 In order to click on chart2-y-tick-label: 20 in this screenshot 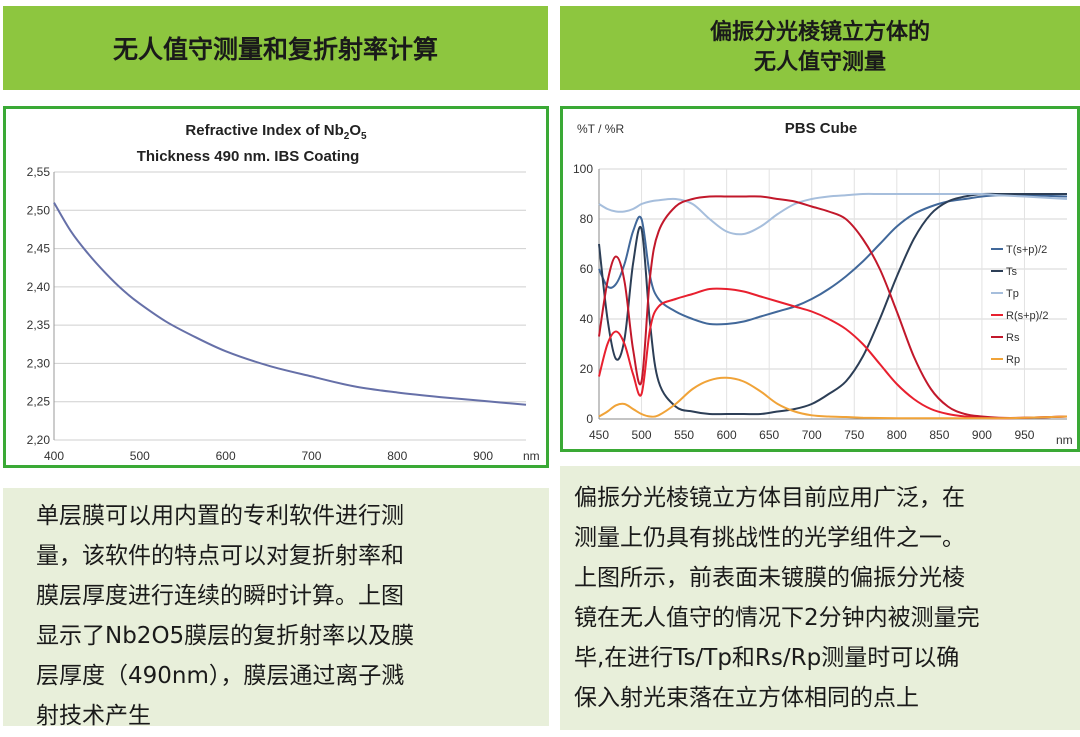, I will do `click(587, 369)`.